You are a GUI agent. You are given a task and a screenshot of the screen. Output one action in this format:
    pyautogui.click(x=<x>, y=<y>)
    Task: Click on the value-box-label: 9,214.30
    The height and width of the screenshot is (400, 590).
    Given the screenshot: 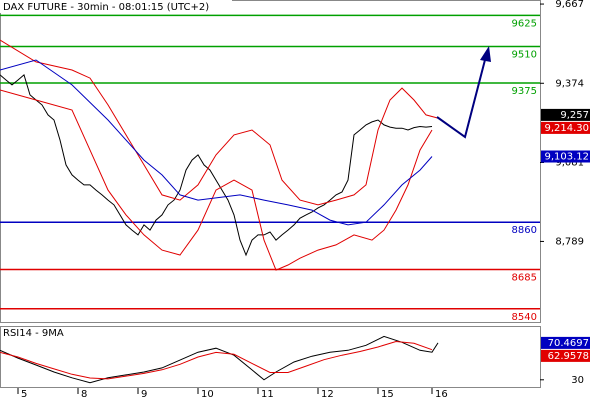 What is the action you would take?
    pyautogui.click(x=566, y=128)
    